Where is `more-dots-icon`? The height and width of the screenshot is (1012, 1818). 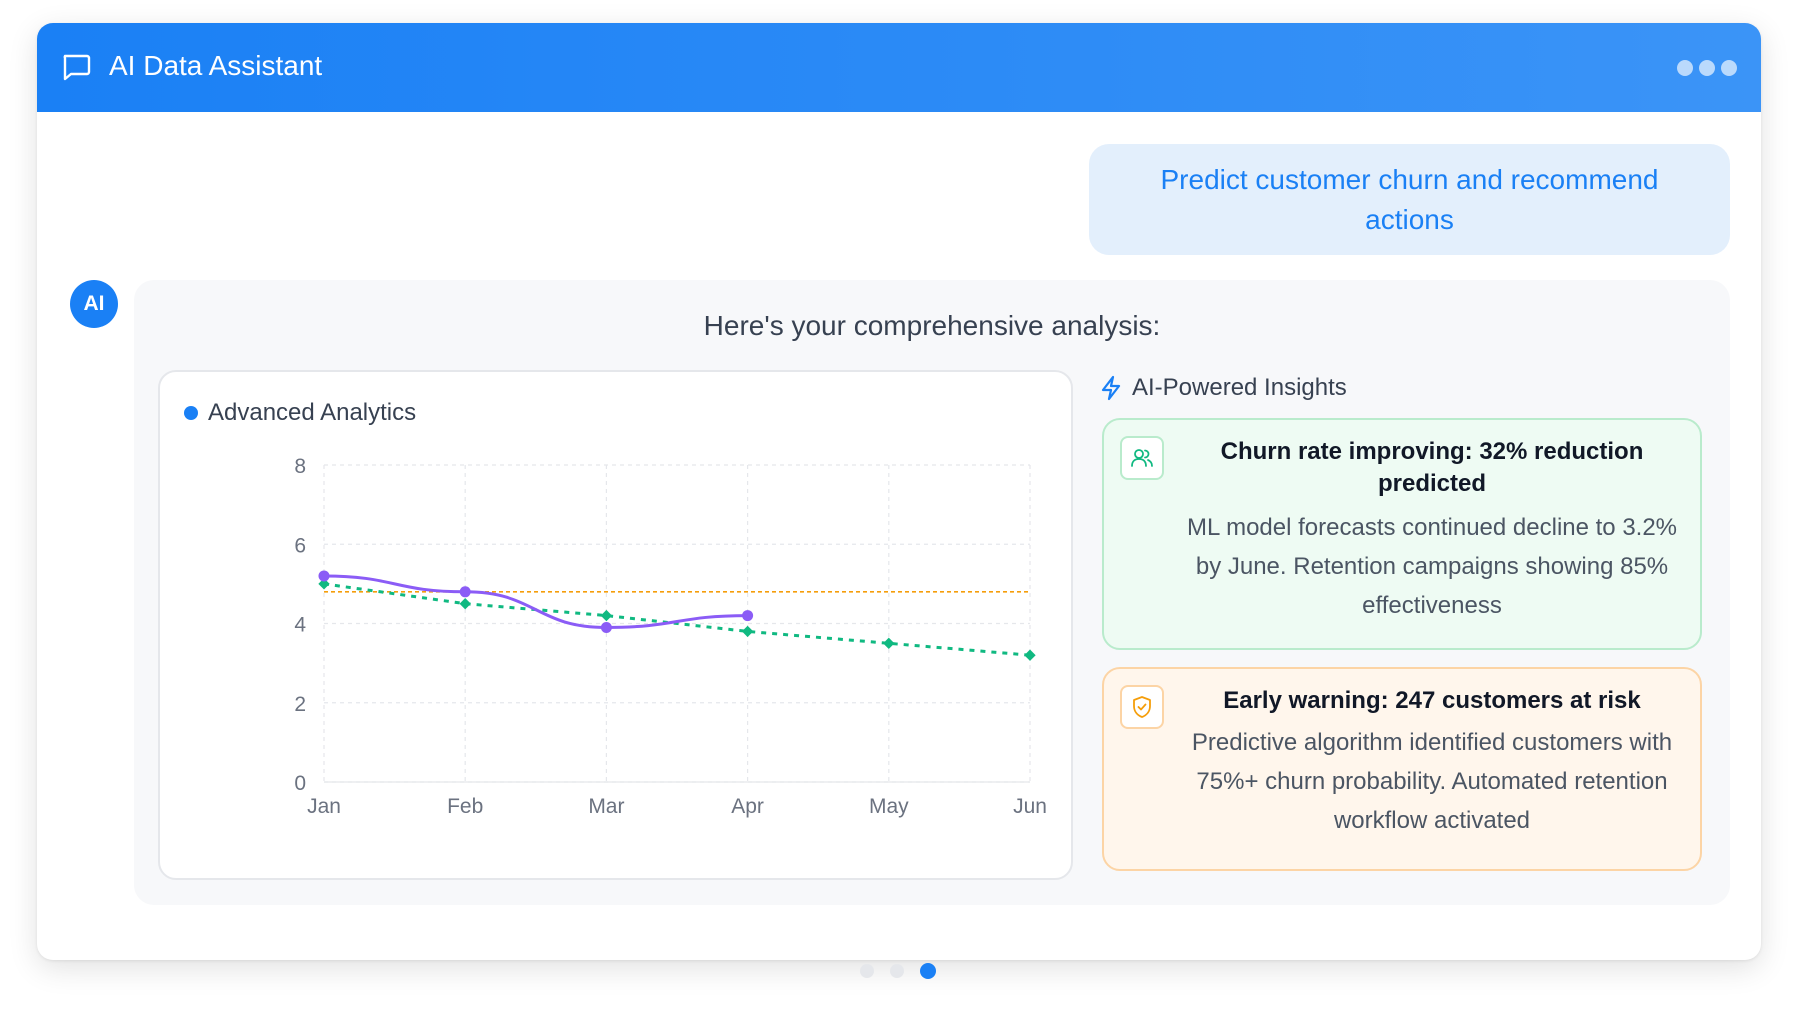
more-dots-icon is located at coordinates (1707, 68).